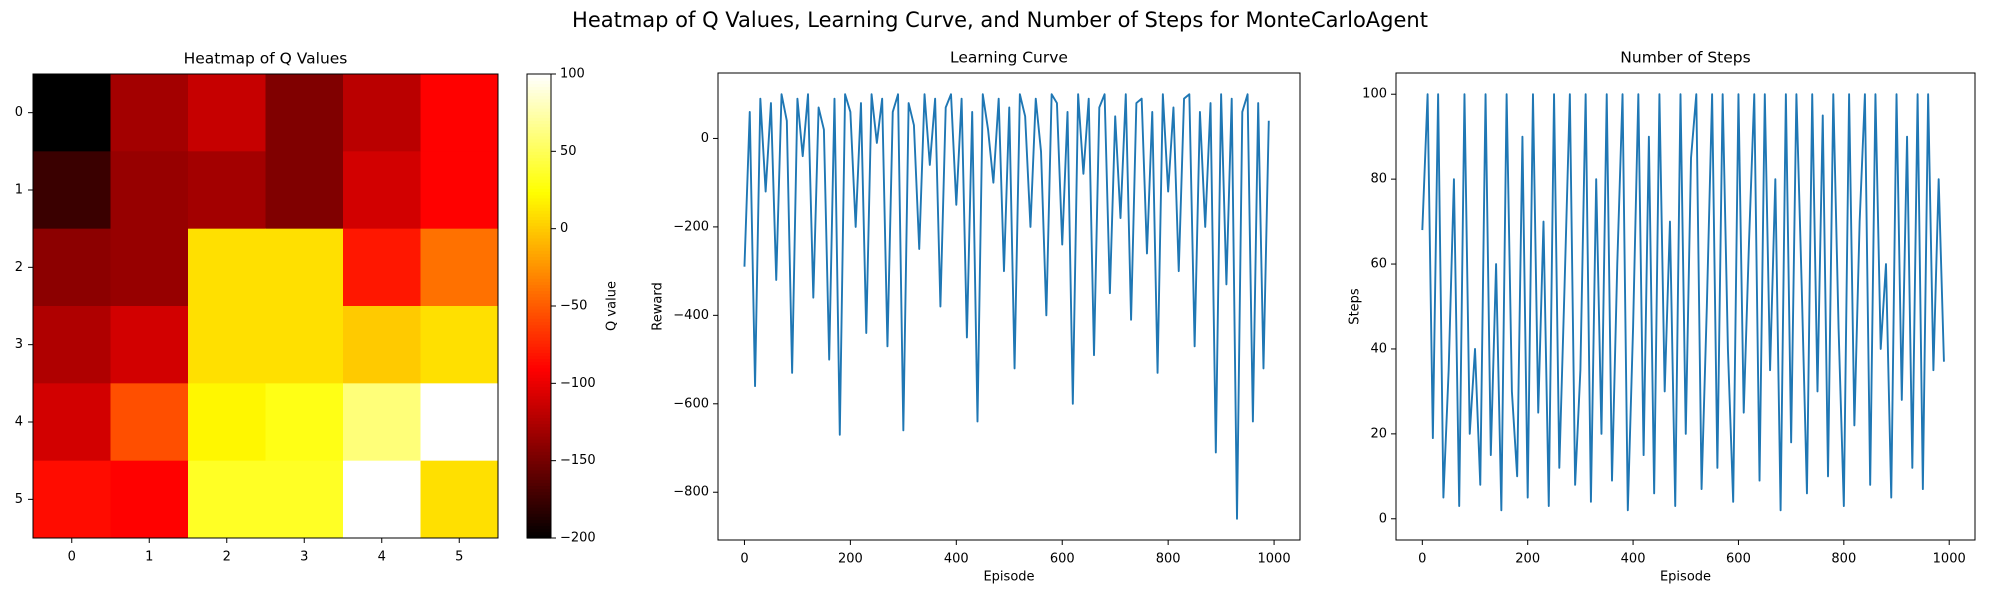 The height and width of the screenshot is (600, 2000). Describe the element at coordinates (744, 559) in the screenshot. I see `x-tick-label: 0` at that location.